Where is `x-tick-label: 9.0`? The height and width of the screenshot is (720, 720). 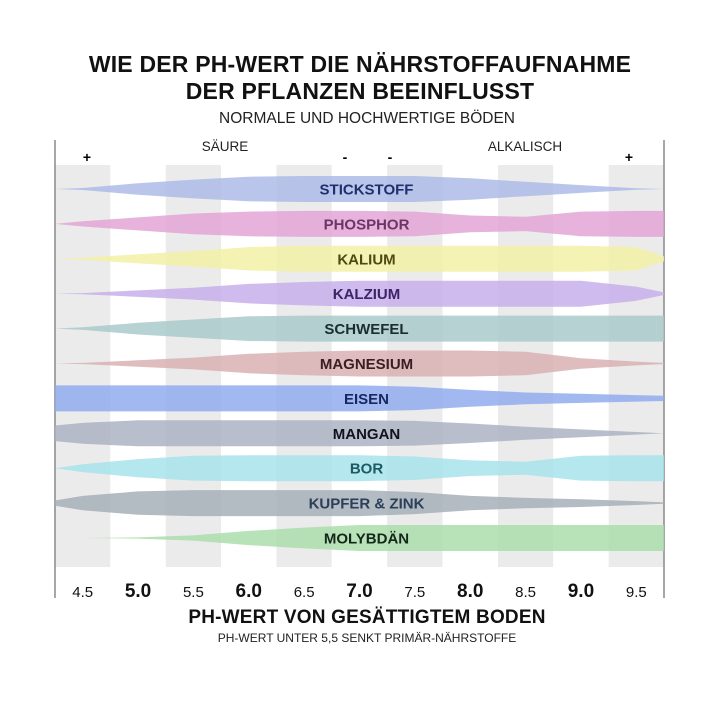
x-tick-label: 9.0 is located at coordinates (581, 591).